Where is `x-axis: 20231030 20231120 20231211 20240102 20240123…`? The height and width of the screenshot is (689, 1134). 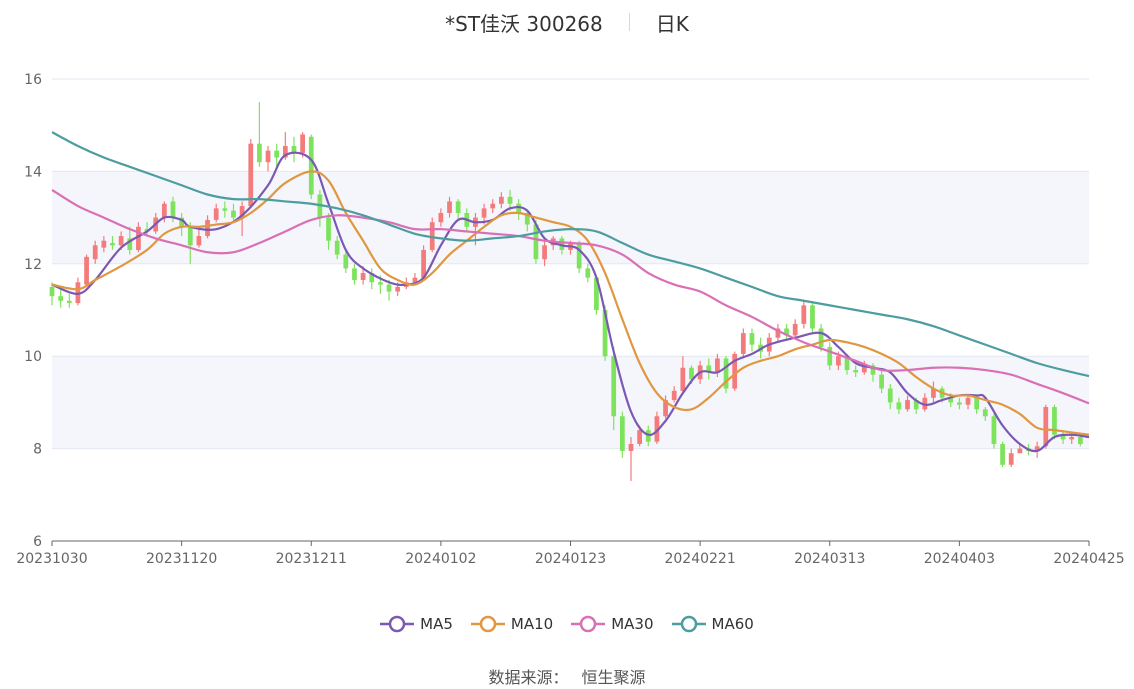
x-axis: 20231030 20231120 20231211 20240102 20240123… is located at coordinates (570, 553).